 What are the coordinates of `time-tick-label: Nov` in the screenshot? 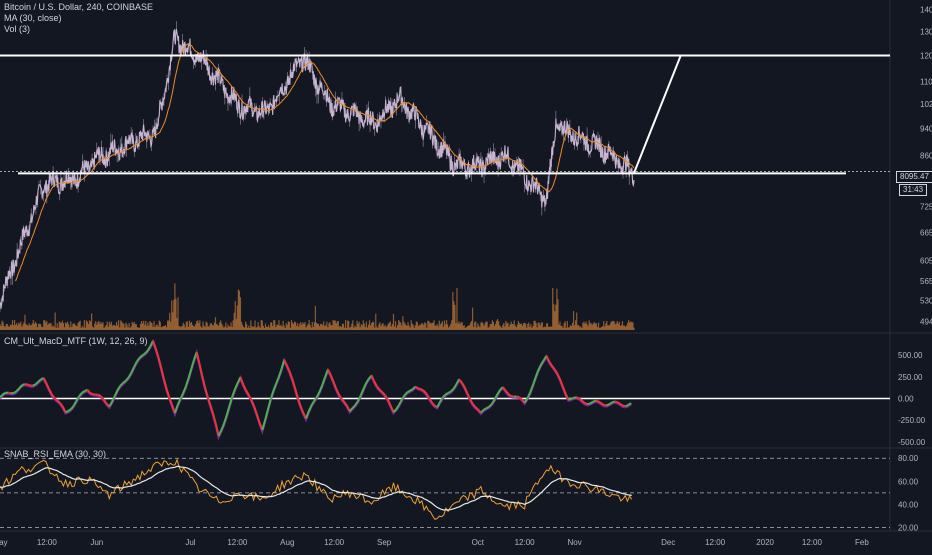 It's located at (574, 542).